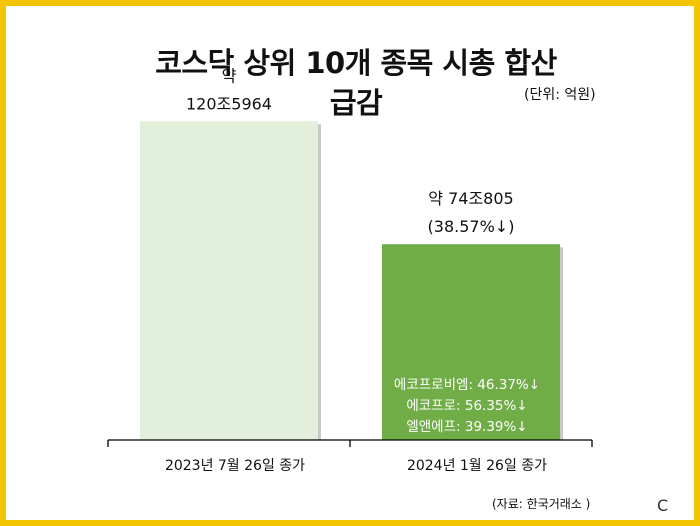 The height and width of the screenshot is (526, 700). Describe the element at coordinates (471, 226) in the screenshot. I see `bar-value-label: (38.57%↓)` at that location.